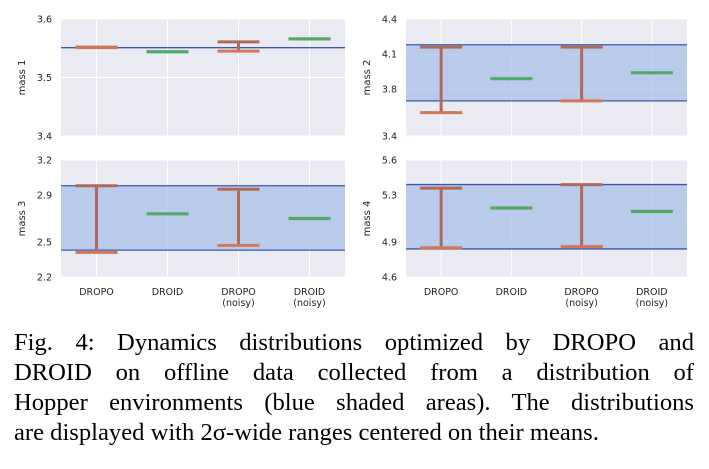 The image size is (709, 469). Describe the element at coordinates (44, 78) in the screenshot. I see `y-tick-label: 3.5` at that location.